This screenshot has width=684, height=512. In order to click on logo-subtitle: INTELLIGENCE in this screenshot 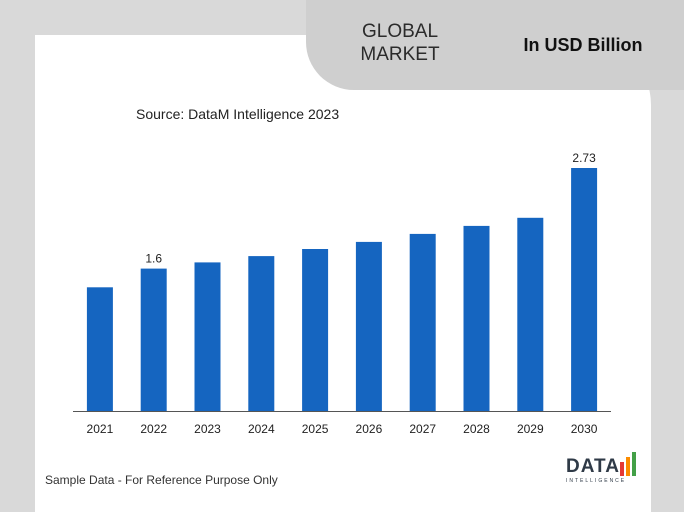, I will do `click(596, 481)`.